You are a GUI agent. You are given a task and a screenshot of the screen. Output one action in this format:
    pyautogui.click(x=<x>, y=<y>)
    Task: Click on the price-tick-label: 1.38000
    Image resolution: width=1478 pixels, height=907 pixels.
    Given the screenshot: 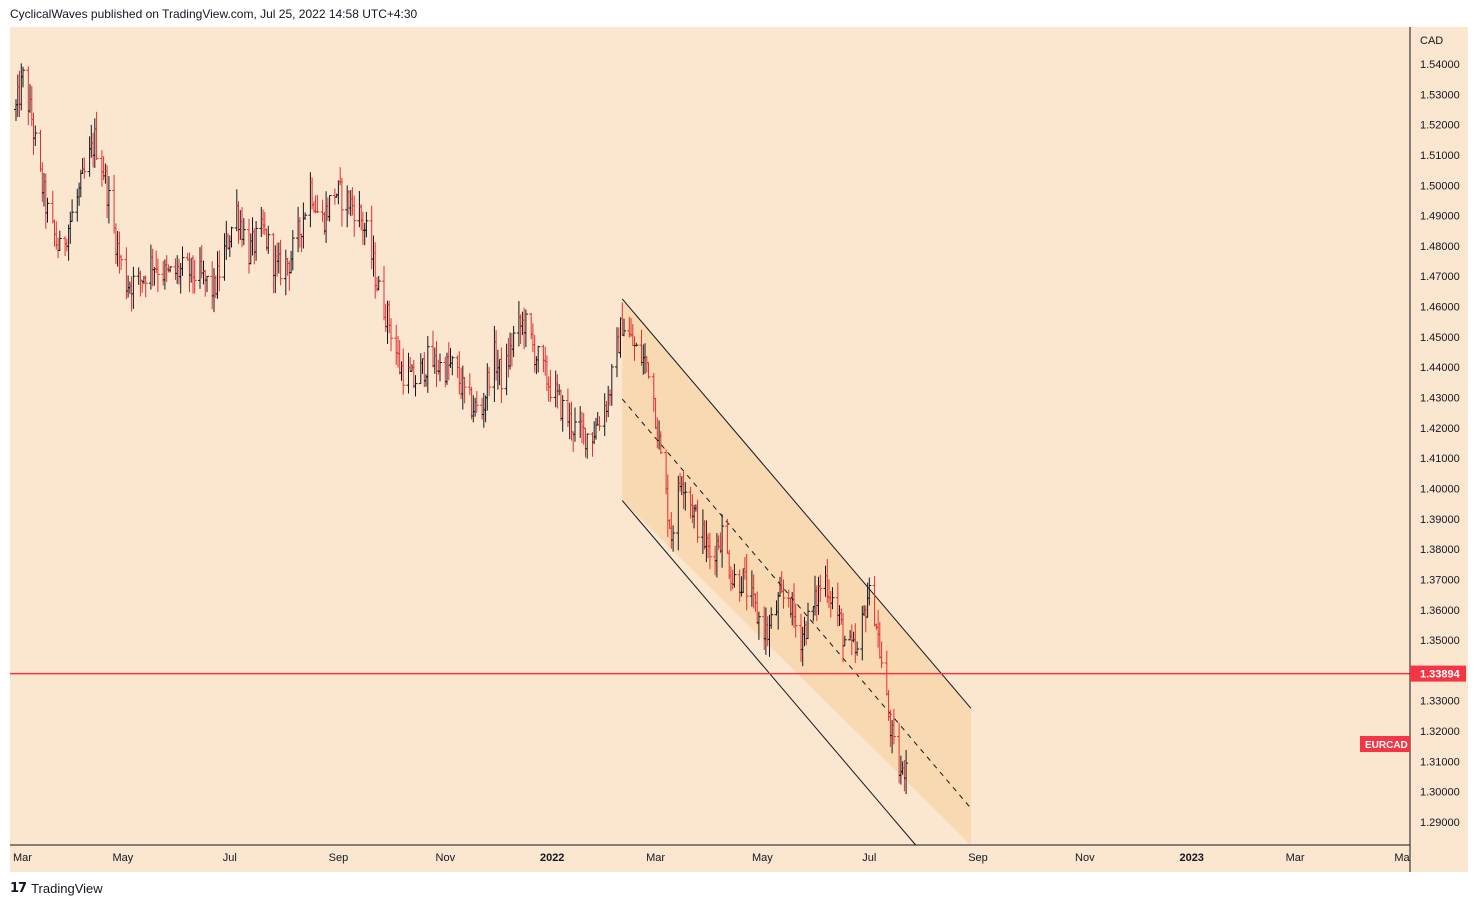 What is the action you would take?
    pyautogui.click(x=1440, y=550)
    